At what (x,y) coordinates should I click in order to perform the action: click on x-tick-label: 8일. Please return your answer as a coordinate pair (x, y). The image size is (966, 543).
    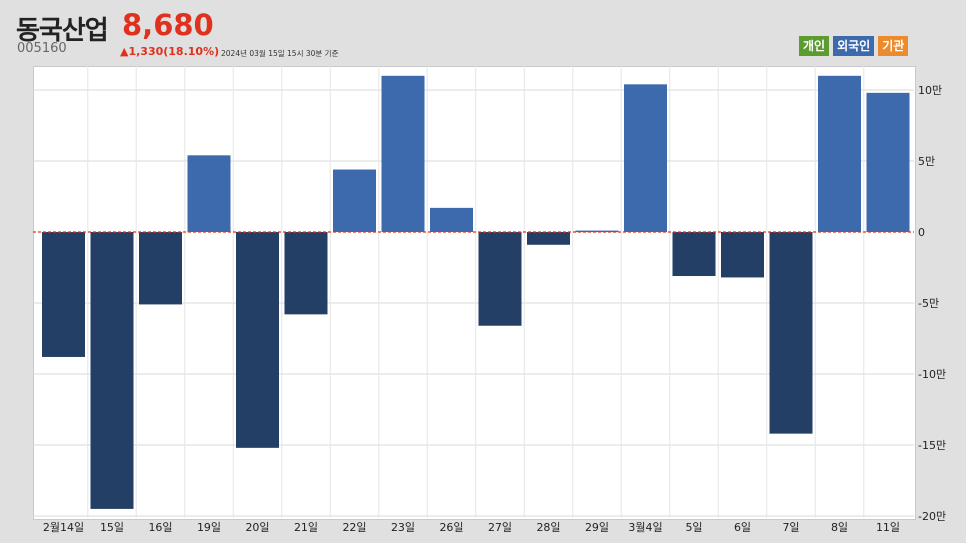
    Looking at the image, I should click on (839, 527).